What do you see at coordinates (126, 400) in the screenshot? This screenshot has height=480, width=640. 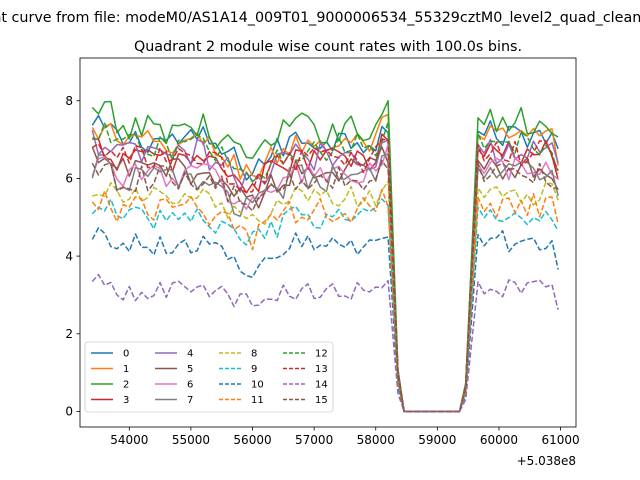 I see `legend-label-3: 3` at bounding box center [126, 400].